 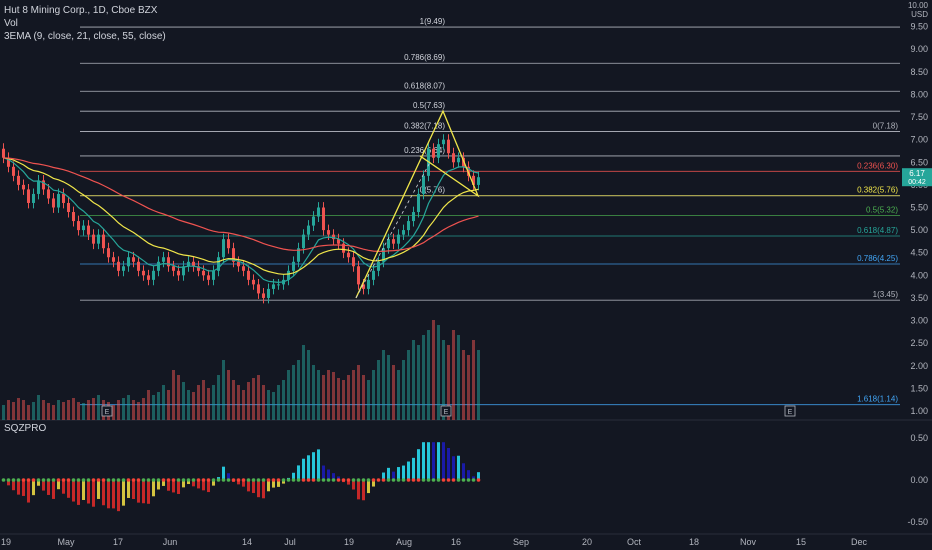 I want to click on fib-right-label: 0.786(4.25), so click(x=877, y=258).